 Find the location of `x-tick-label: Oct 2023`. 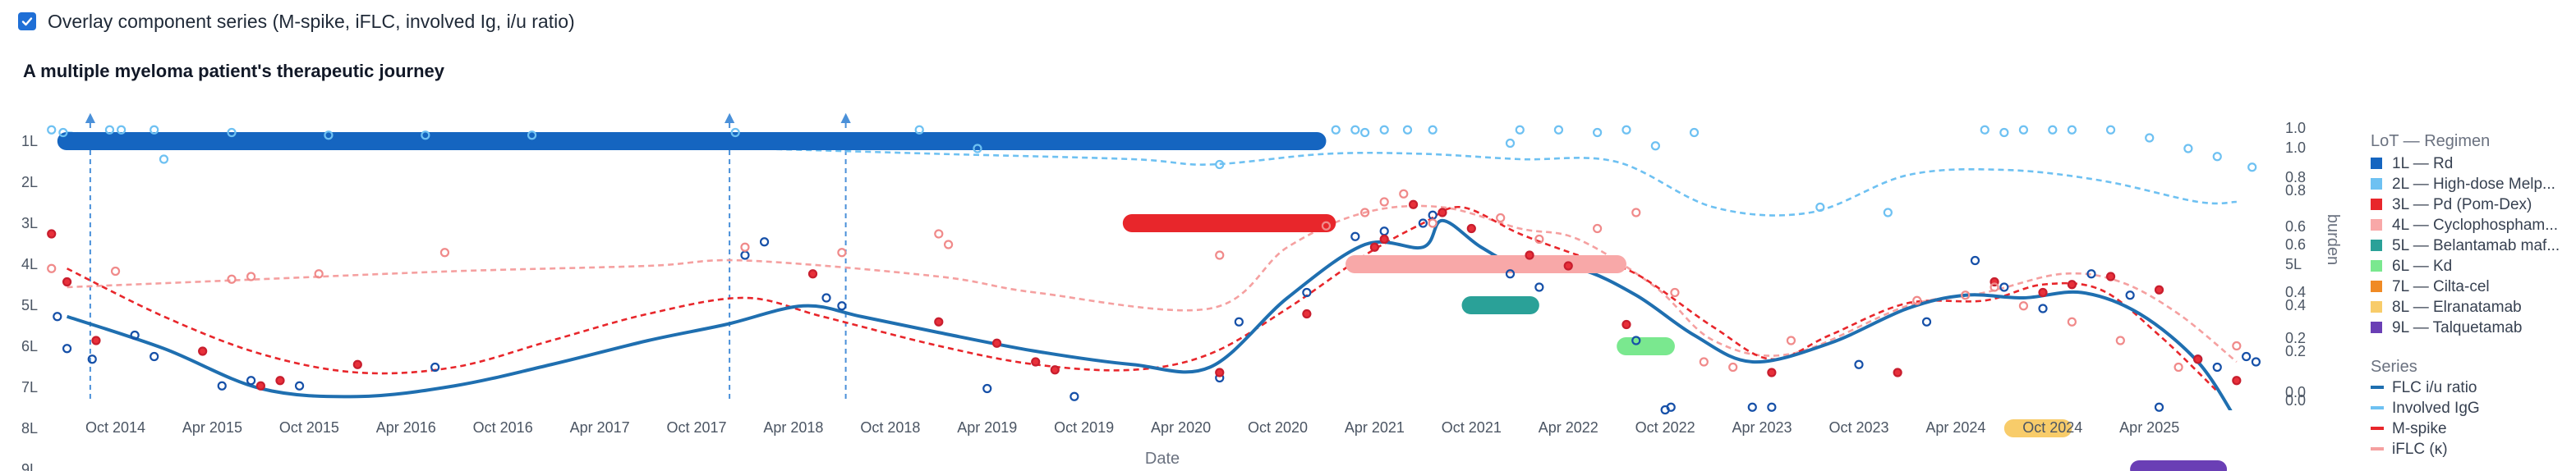

x-tick-label: Oct 2023 is located at coordinates (1858, 428).